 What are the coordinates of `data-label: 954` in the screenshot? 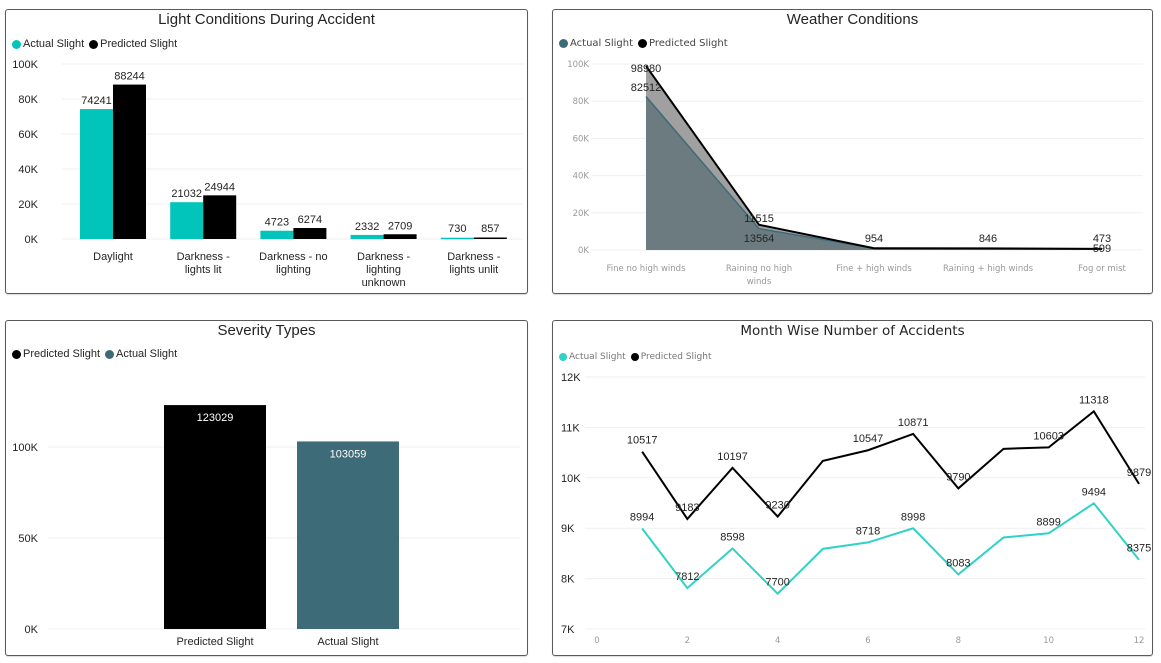 It's located at (874, 239).